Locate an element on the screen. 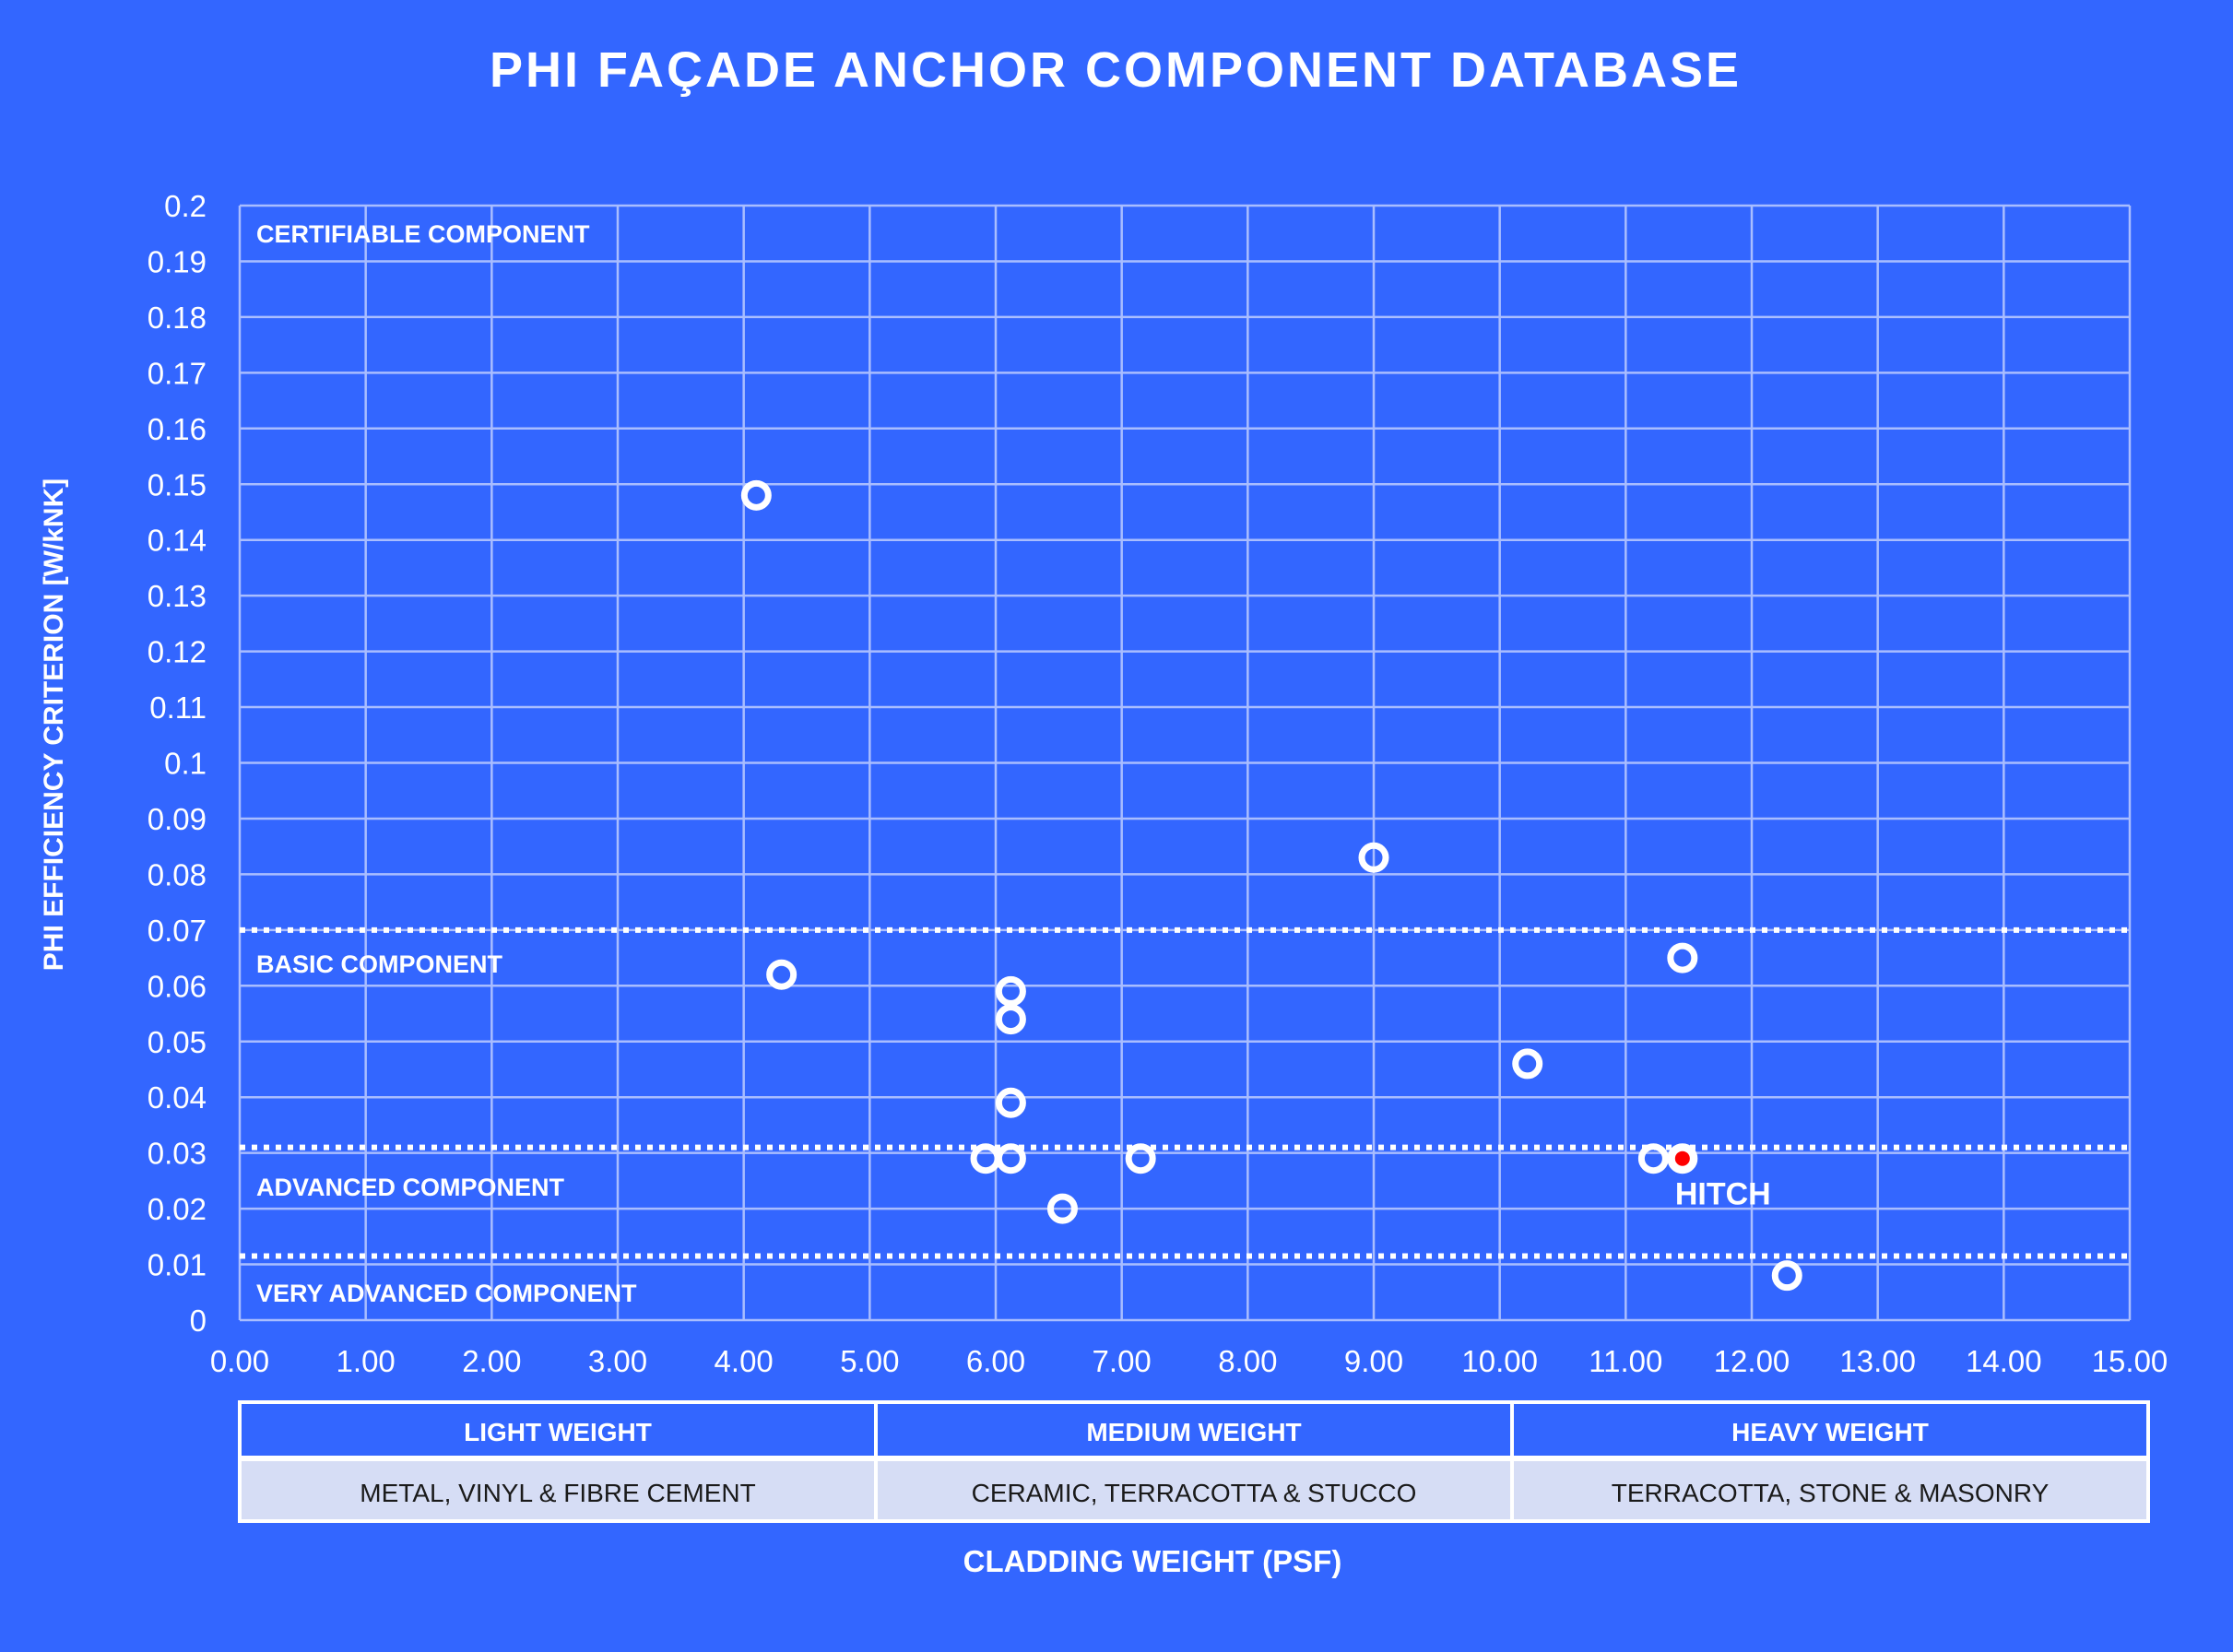  y-tick-label: 0.13 is located at coordinates (178, 596).